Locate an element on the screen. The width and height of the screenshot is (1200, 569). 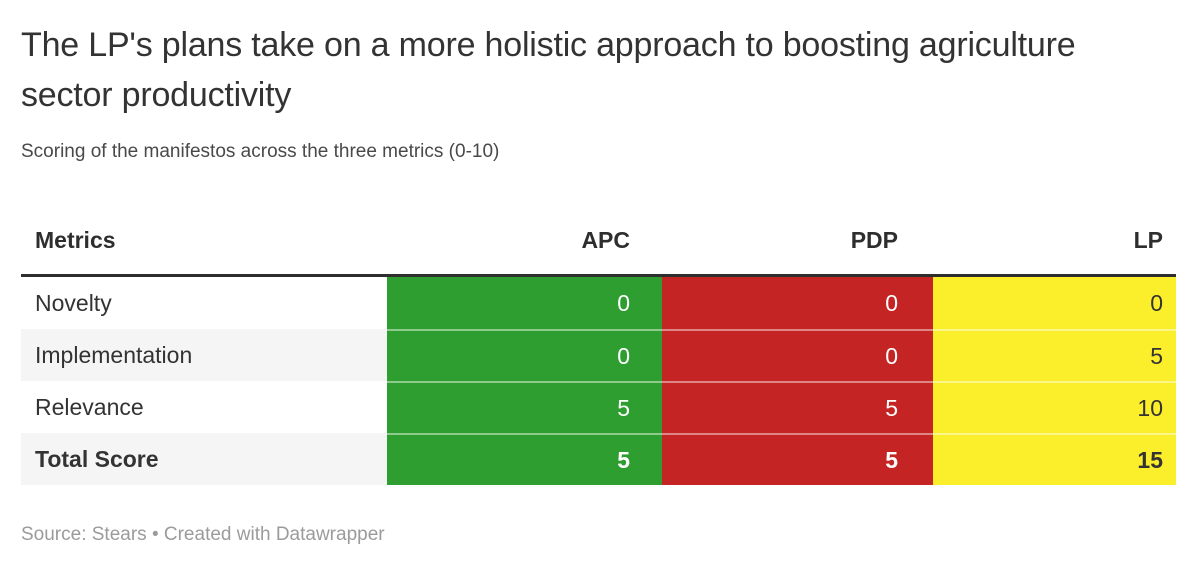
column-header-pdp: PDP is located at coordinates (797, 241).